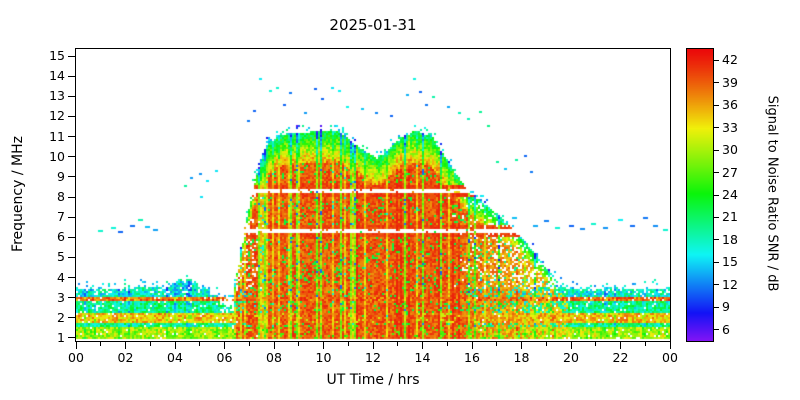  What do you see at coordinates (175, 357) in the screenshot?
I see `x-tick-label: 04` at bounding box center [175, 357].